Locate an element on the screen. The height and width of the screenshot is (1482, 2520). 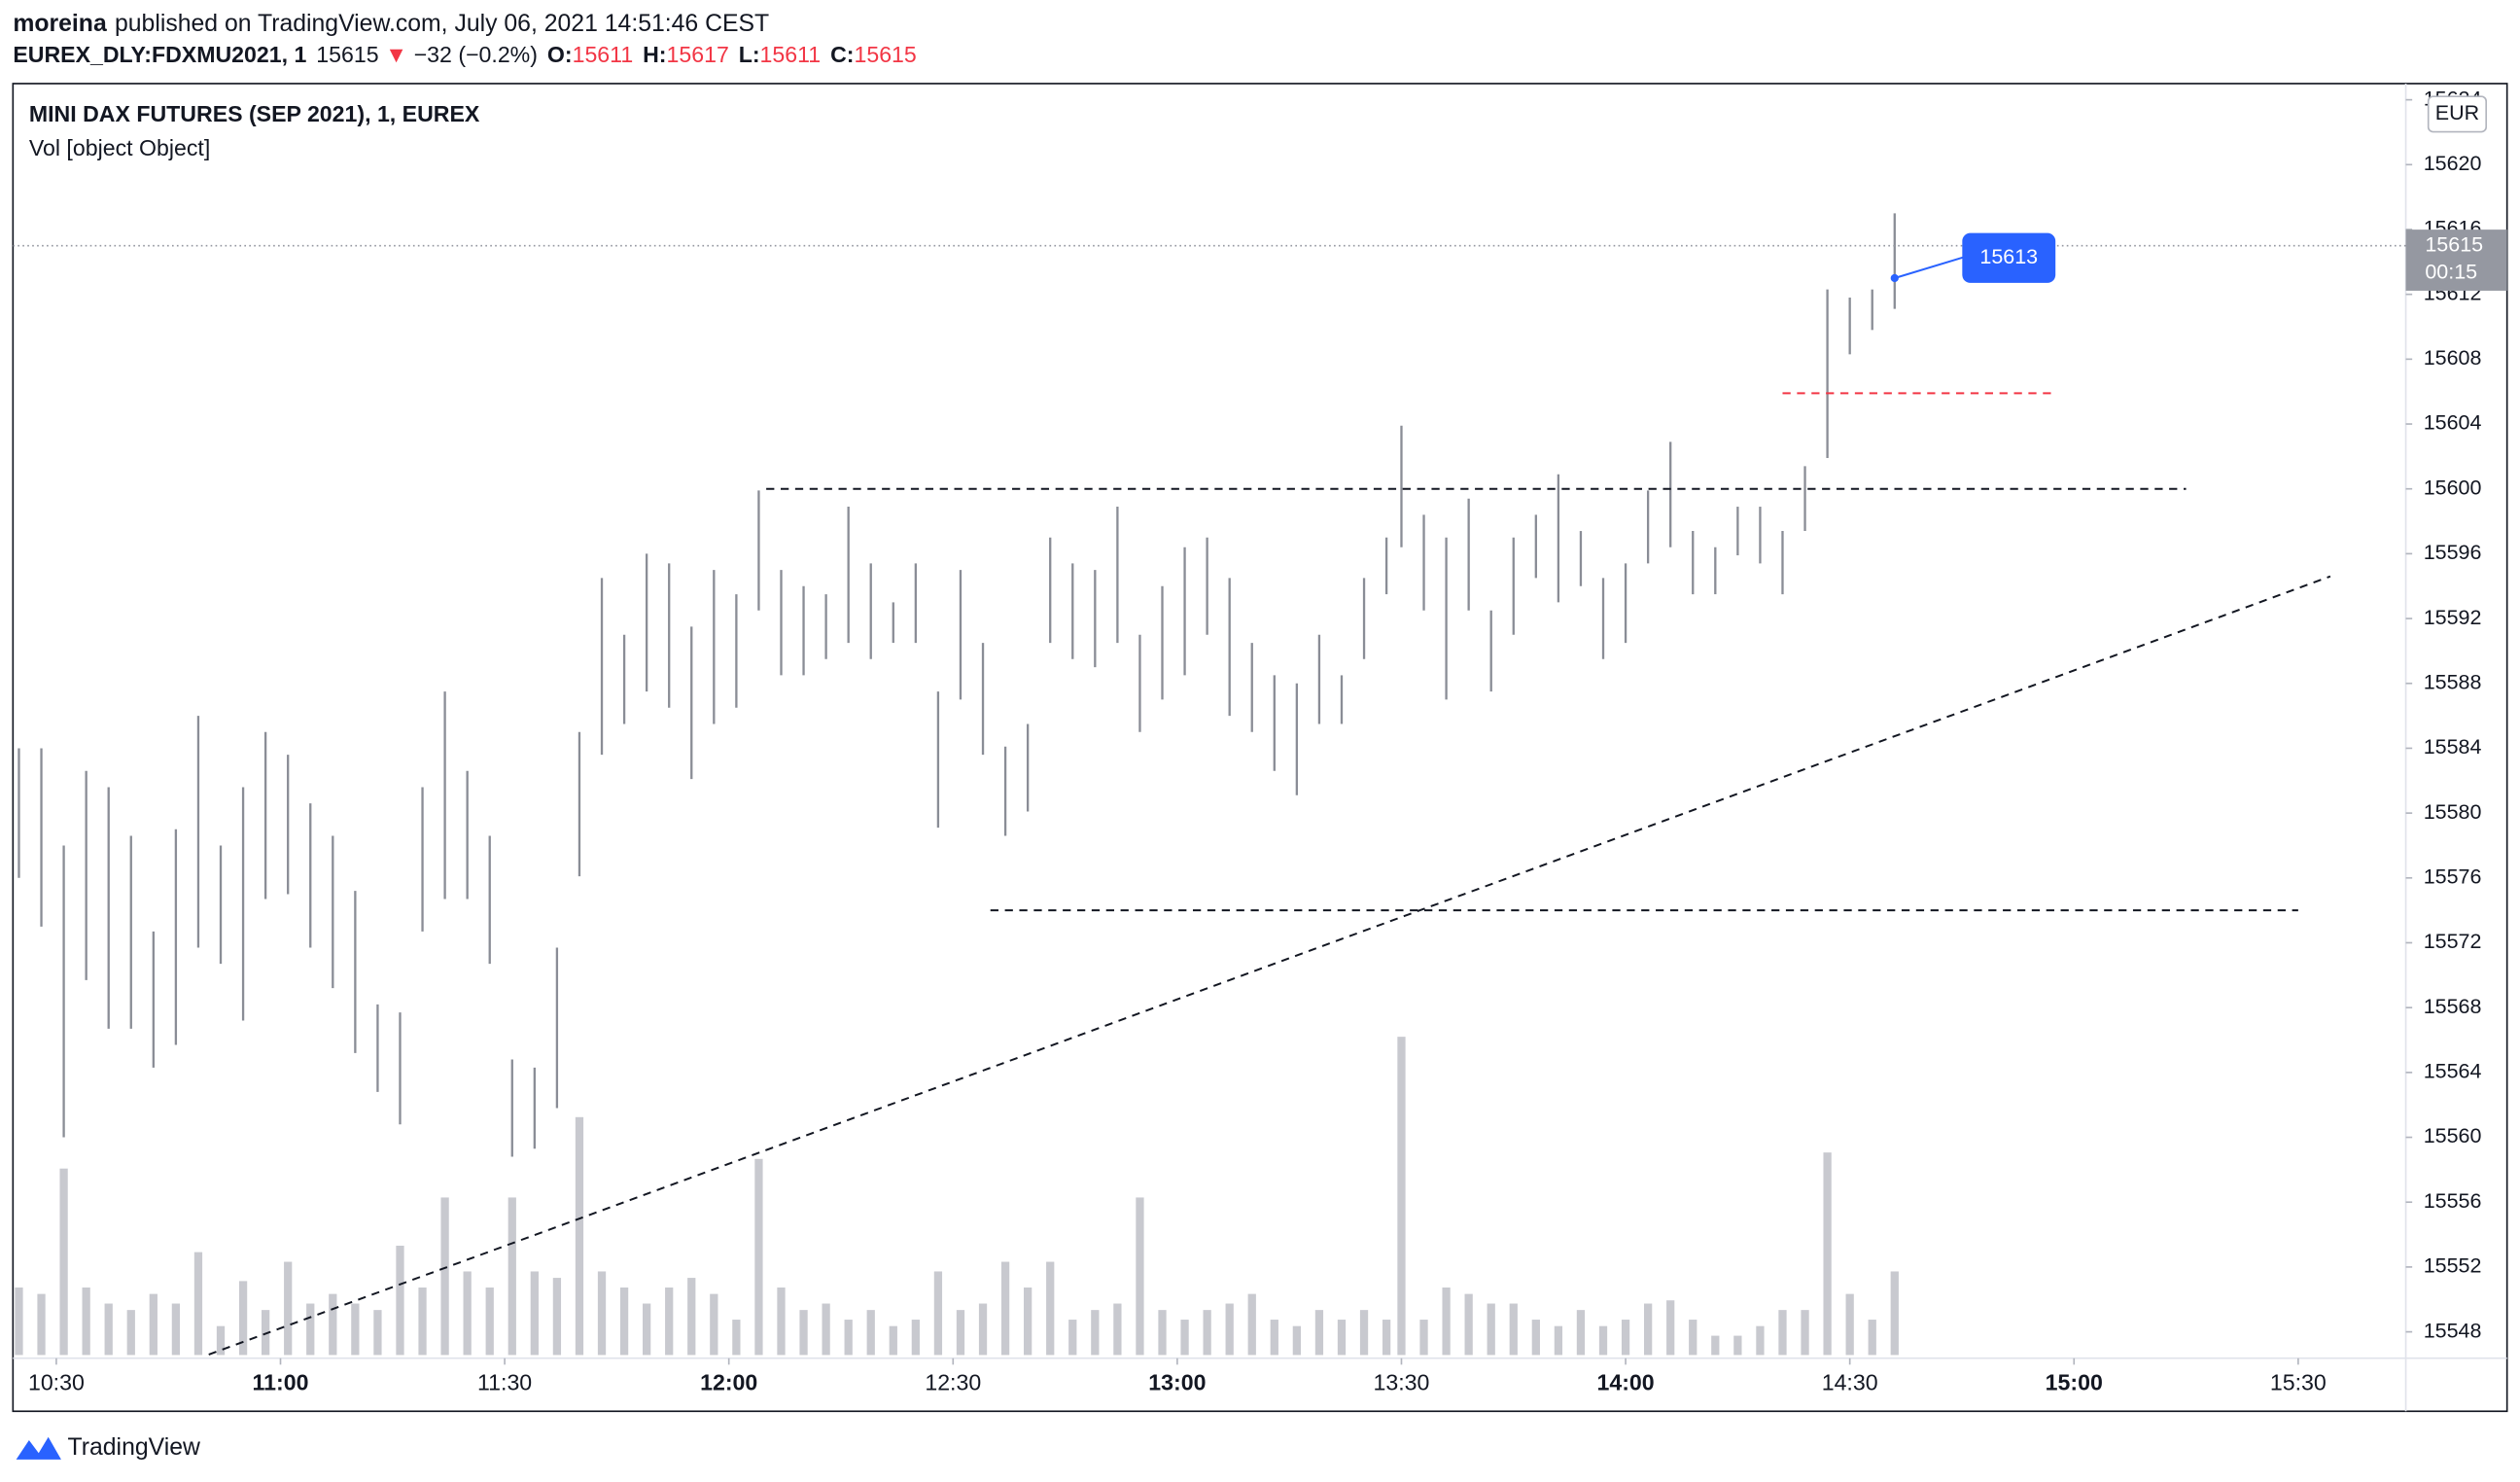
currency: EUR is located at coordinates (2457, 112).